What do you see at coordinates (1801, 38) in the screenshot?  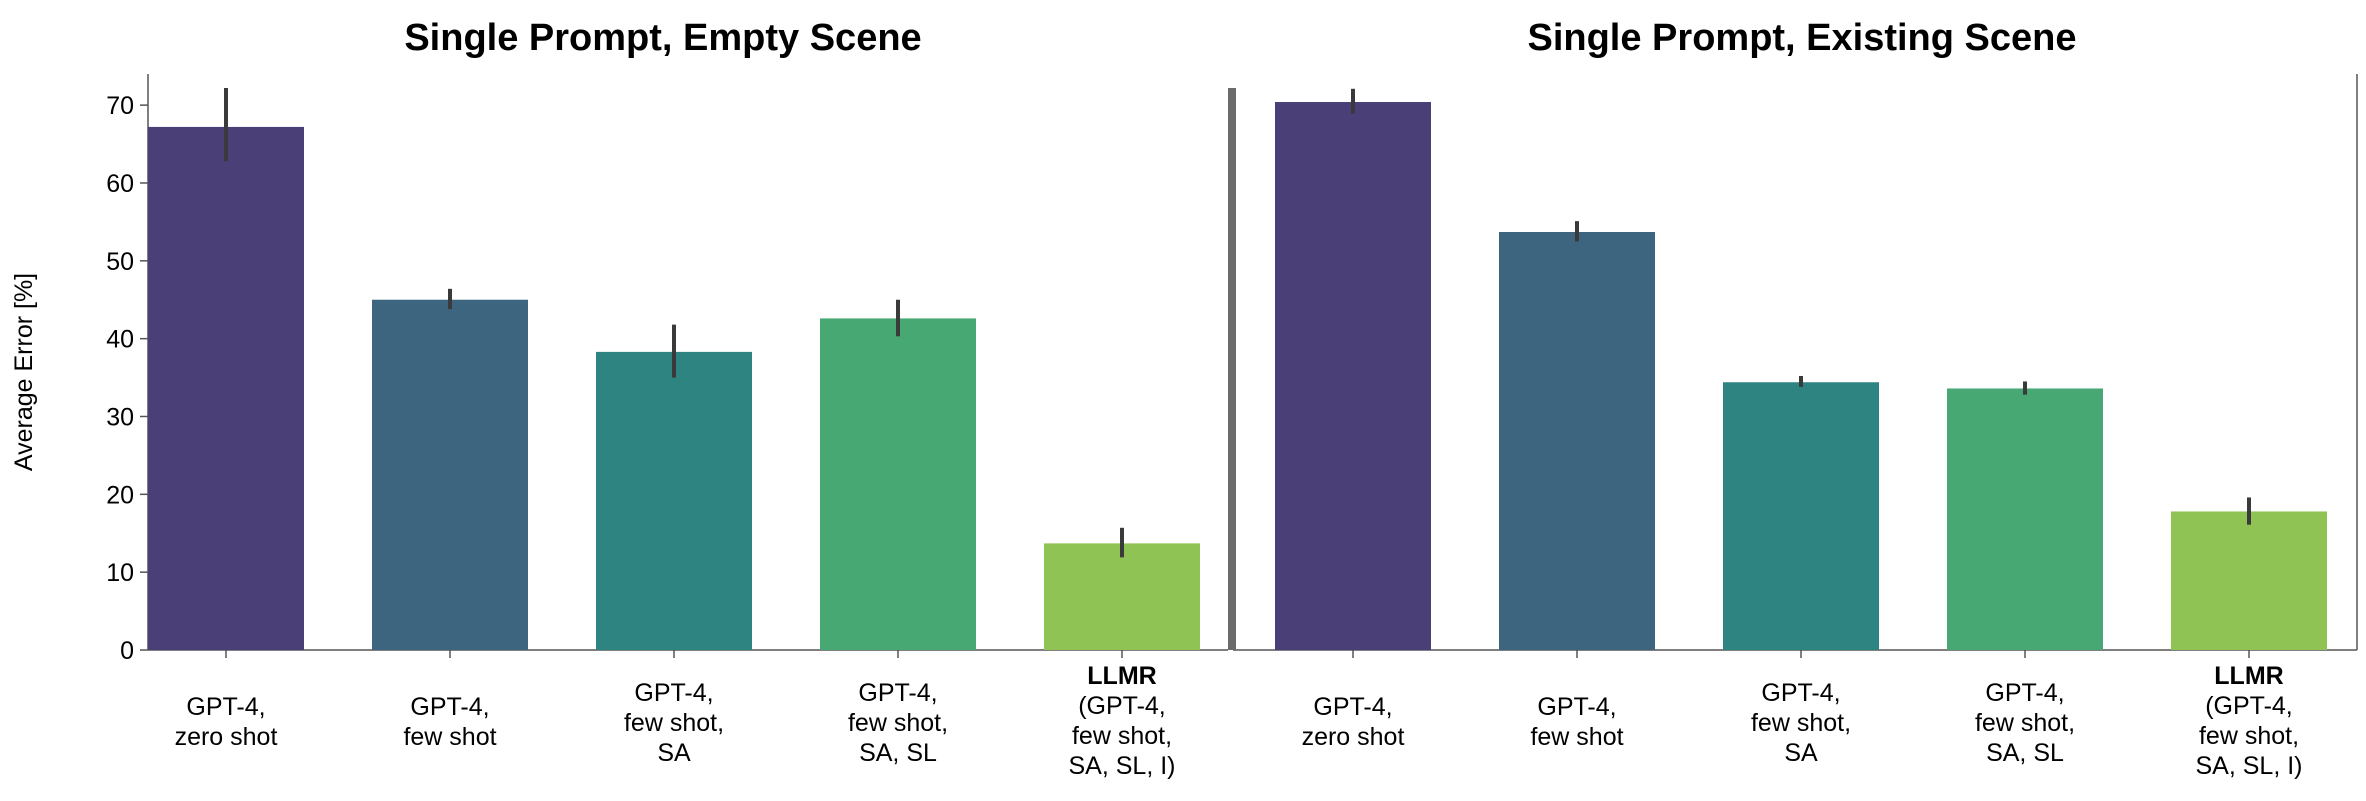 I see `panel-2-title: Single Prompt, Existing Scene` at bounding box center [1801, 38].